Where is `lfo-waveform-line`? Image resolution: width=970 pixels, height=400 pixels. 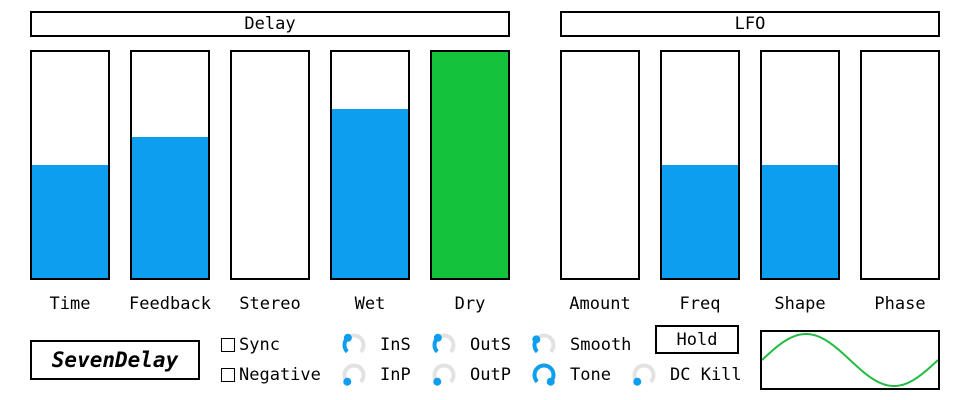
lfo-waveform-line is located at coordinates (850, 360).